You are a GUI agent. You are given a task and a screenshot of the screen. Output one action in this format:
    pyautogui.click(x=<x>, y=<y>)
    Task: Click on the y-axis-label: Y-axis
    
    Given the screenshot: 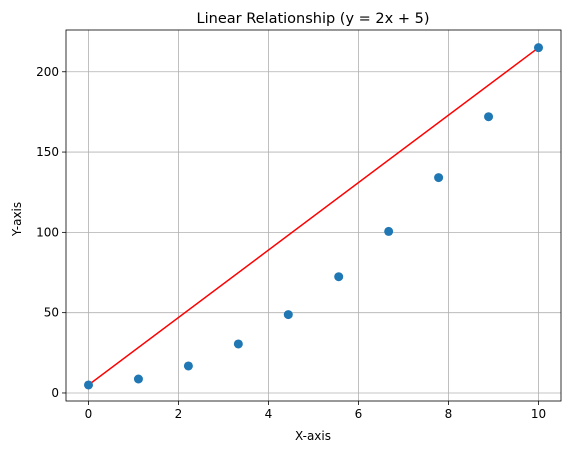 What is the action you would take?
    pyautogui.click(x=17, y=219)
    